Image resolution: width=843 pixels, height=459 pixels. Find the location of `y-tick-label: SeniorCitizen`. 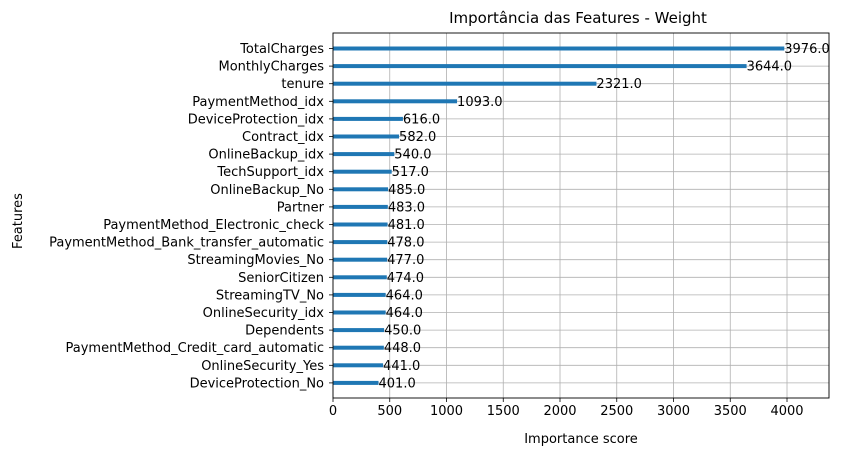

y-tick-label: SeniorCitizen is located at coordinates (281, 278).